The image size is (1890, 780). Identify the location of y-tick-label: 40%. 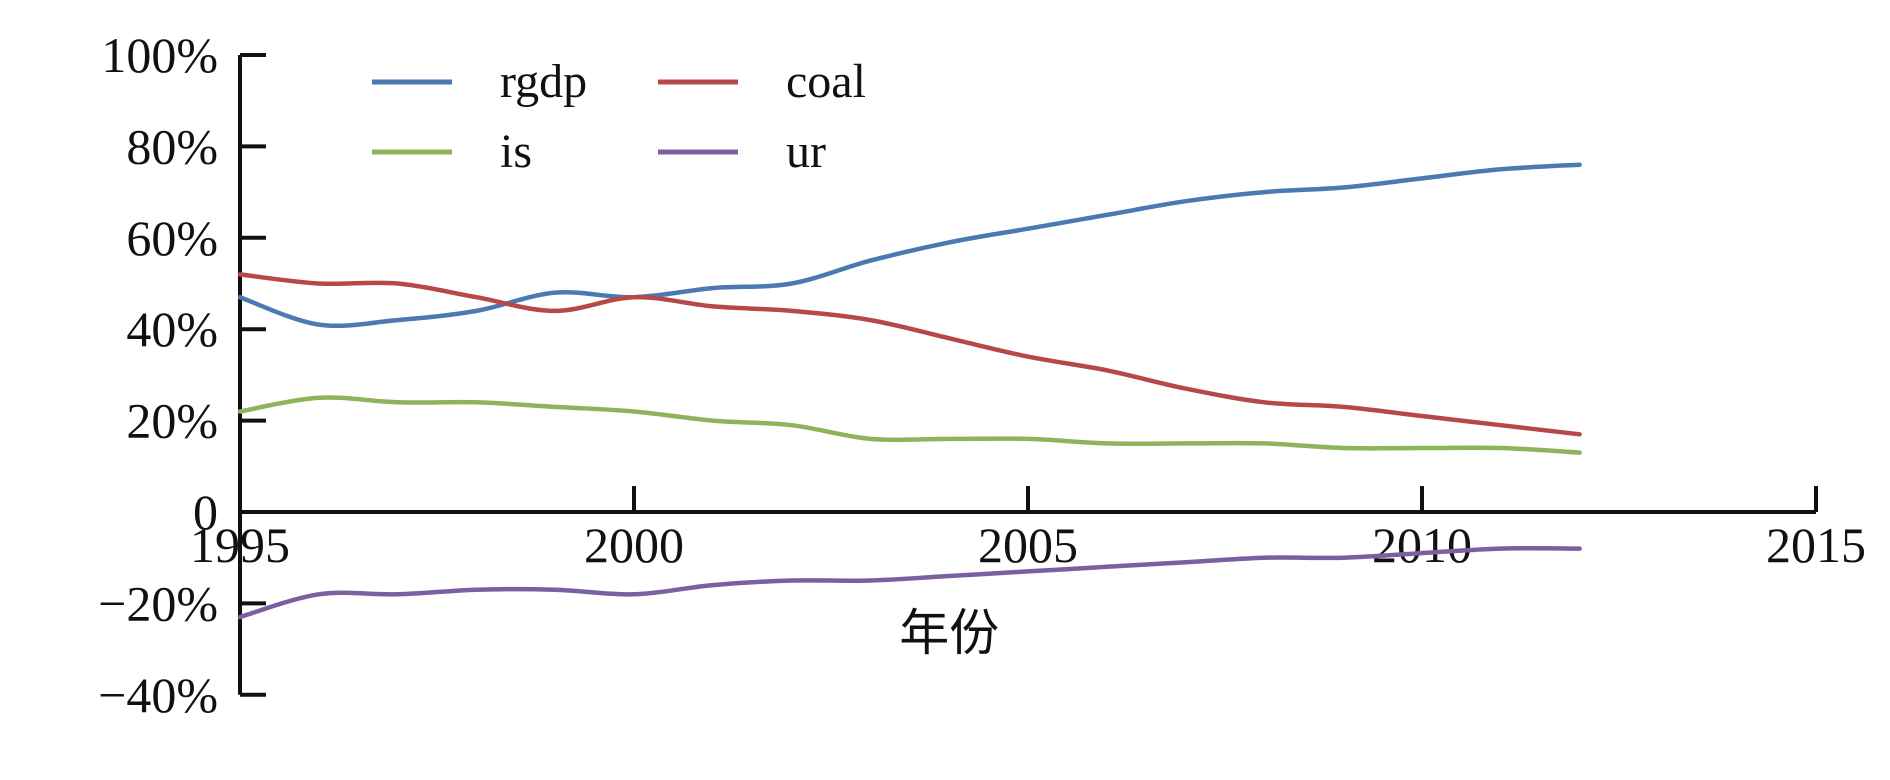
(172, 329).